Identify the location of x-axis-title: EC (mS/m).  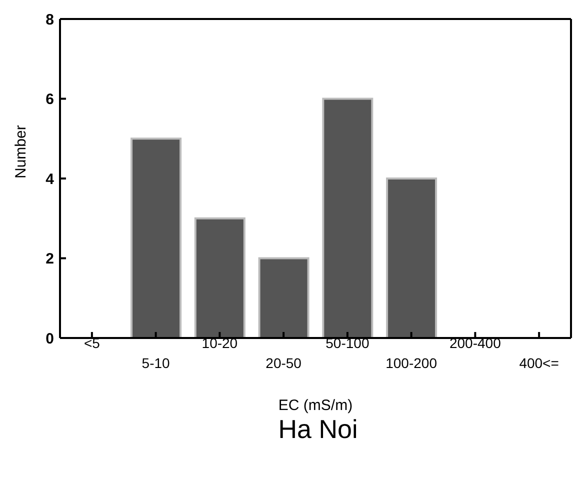
(315, 405).